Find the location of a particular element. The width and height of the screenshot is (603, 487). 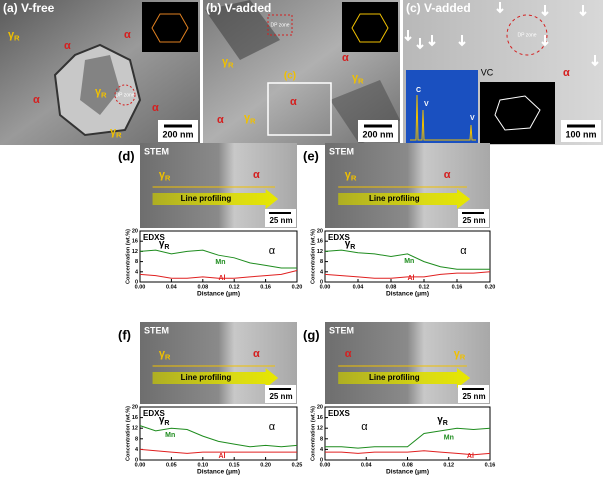

grain-dark is located at coordinates (100, 85).